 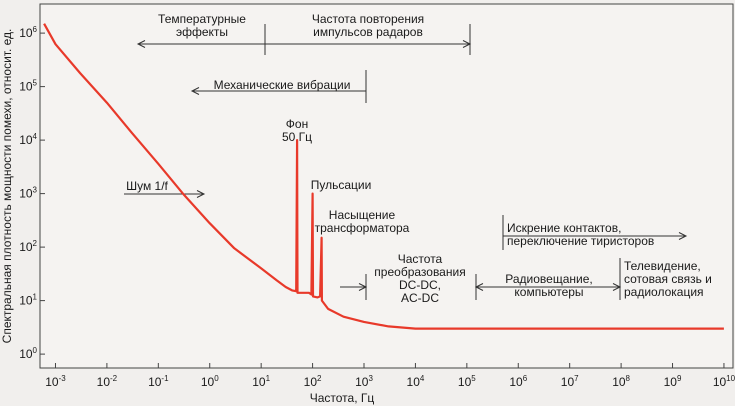 What do you see at coordinates (724, 381) in the screenshot?
I see `x-tick-label: 10¹⁰` at bounding box center [724, 381].